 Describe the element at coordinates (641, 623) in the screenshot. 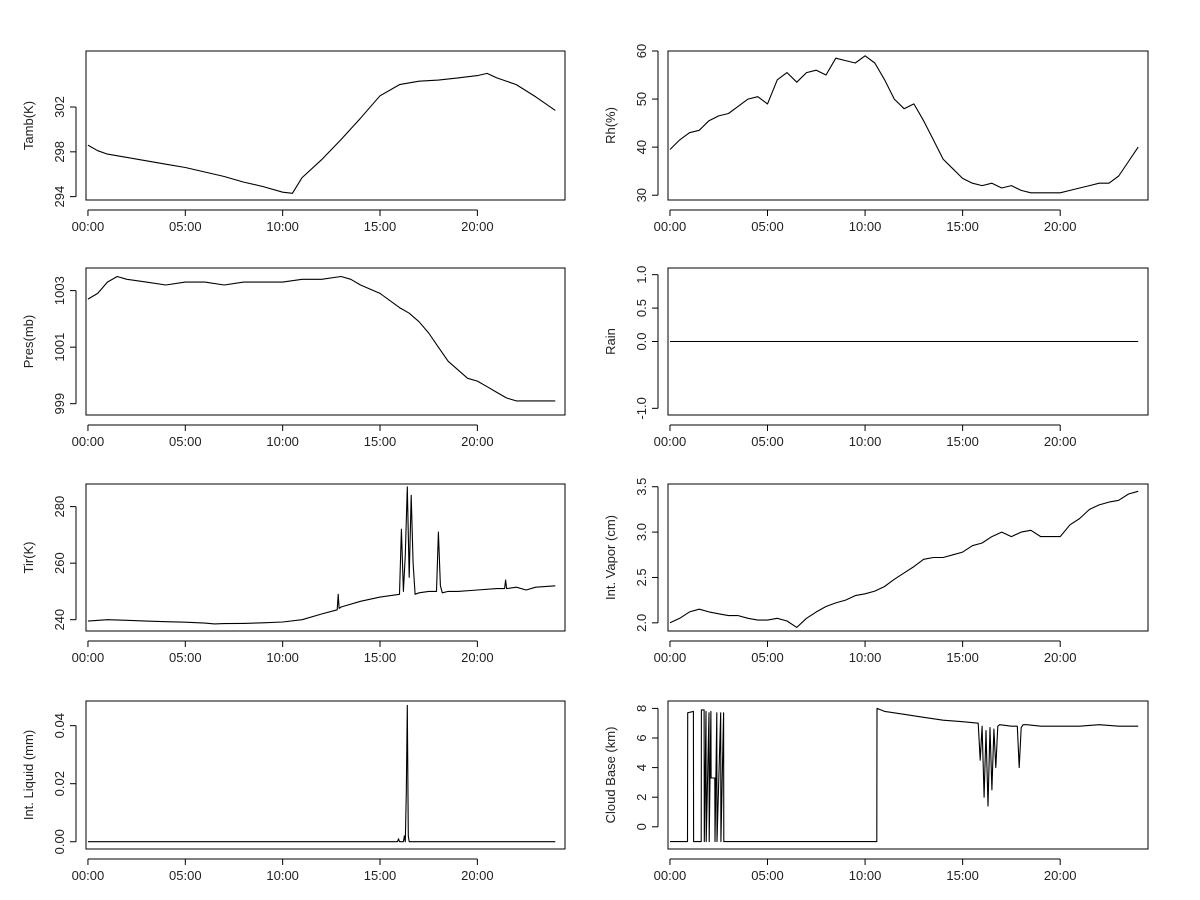

I see `y-tick-label: 2.0` at that location.